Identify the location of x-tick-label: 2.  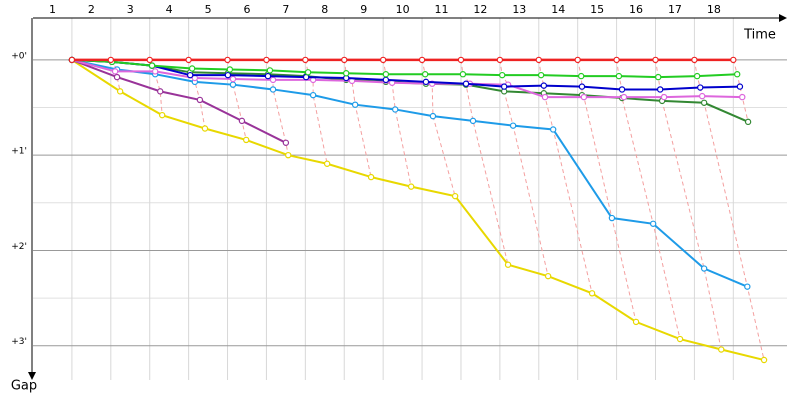
(91, 9).